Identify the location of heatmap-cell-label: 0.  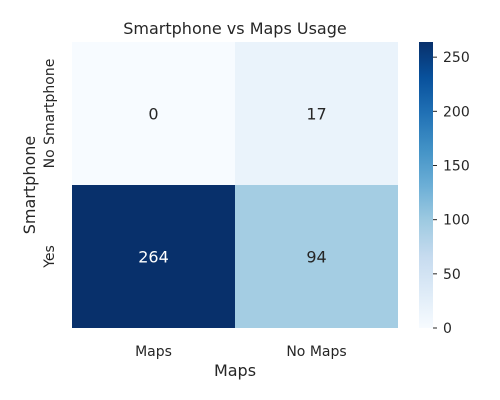
(153, 114).